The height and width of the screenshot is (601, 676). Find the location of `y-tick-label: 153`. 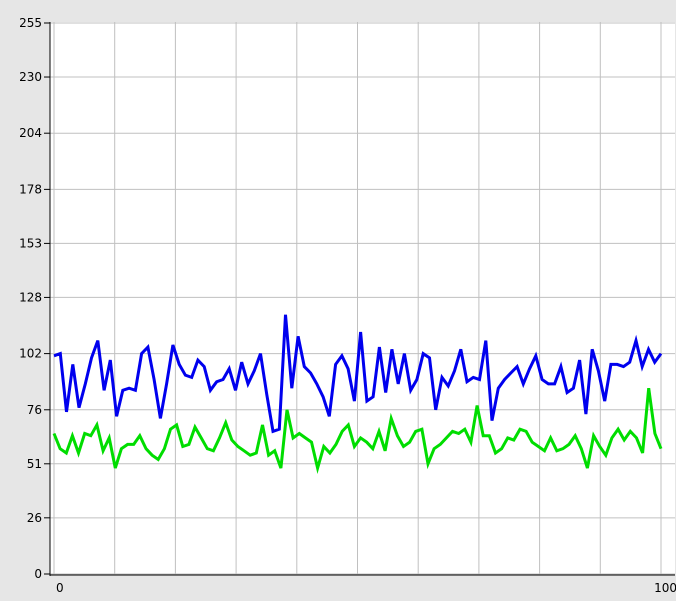

y-tick-label: 153 is located at coordinates (30, 243).